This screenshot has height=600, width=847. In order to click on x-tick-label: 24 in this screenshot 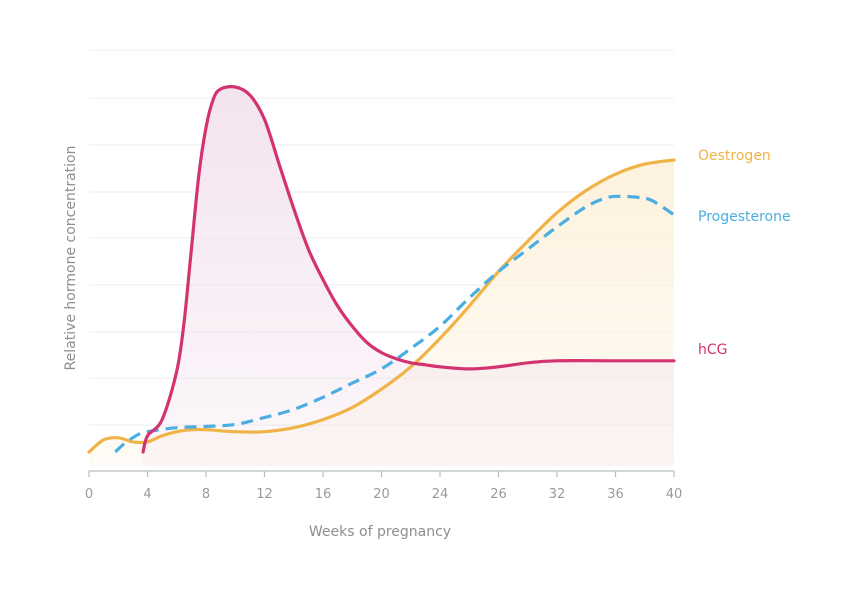, I will do `click(440, 494)`.